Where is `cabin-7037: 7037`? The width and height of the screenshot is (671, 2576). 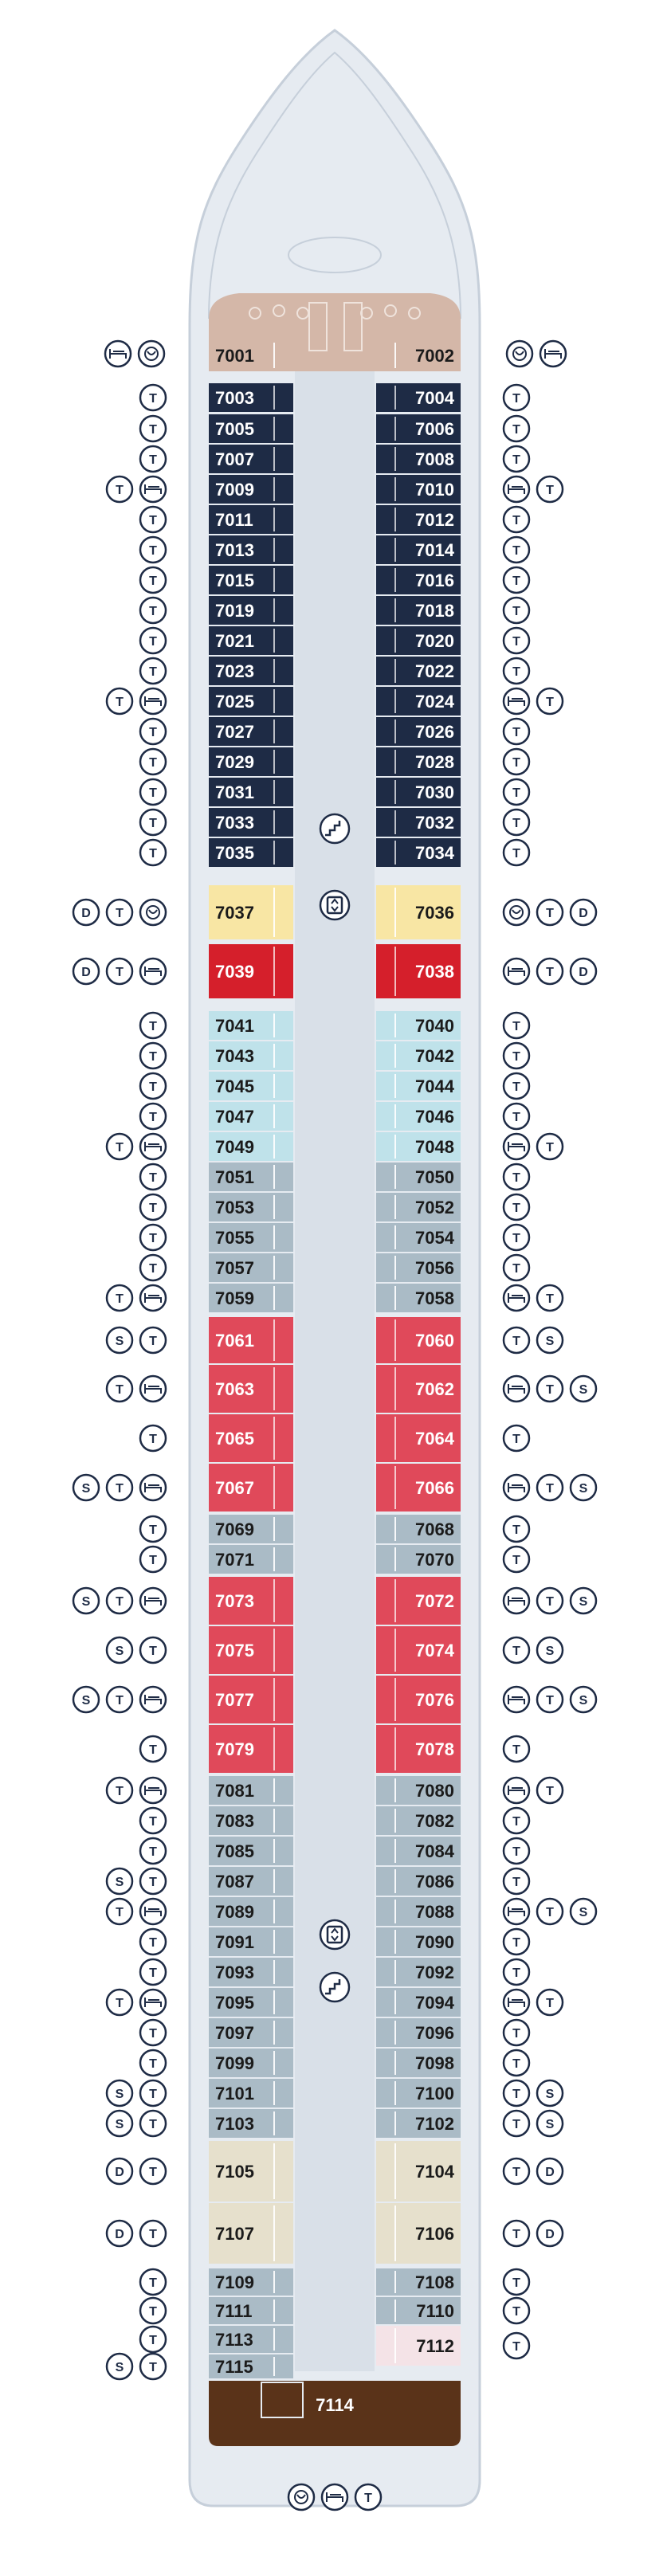
cabin-7037: 7037 is located at coordinates (251, 912).